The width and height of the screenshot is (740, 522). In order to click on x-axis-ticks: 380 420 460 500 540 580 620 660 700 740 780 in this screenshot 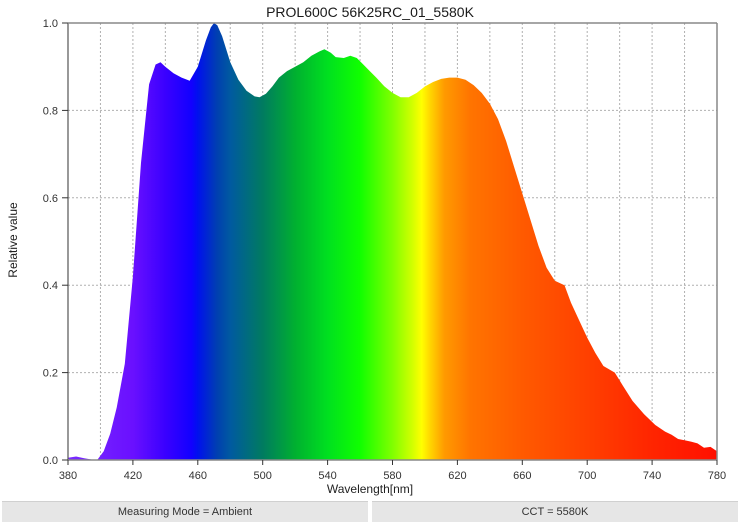, I will do `click(392, 471)`.